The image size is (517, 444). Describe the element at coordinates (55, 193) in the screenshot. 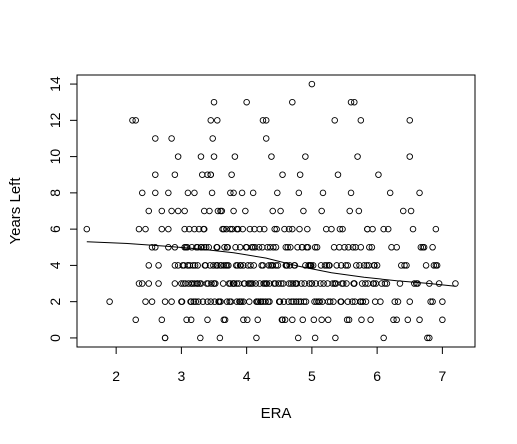

I see `y-tick-label: 8` at that location.